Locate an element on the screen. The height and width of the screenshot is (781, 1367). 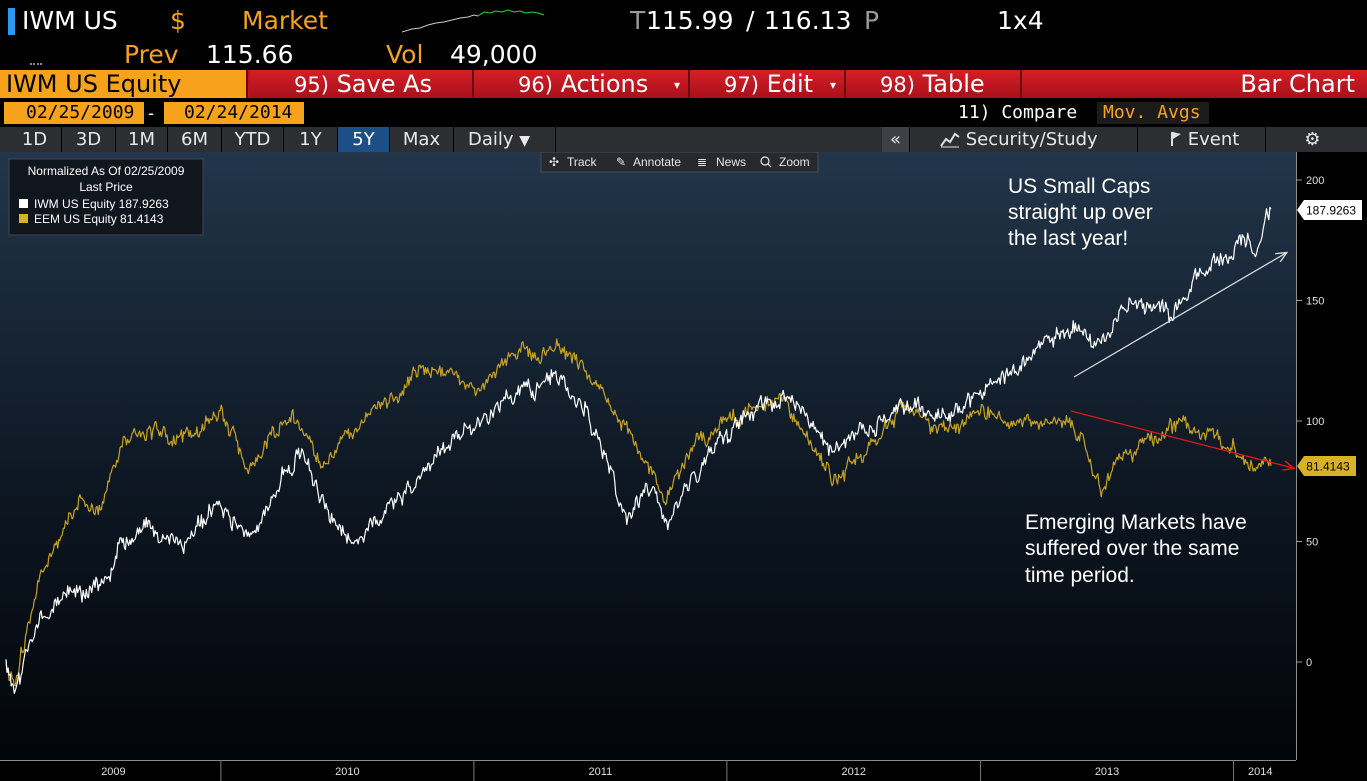
track-label: Track is located at coordinates (582, 162).